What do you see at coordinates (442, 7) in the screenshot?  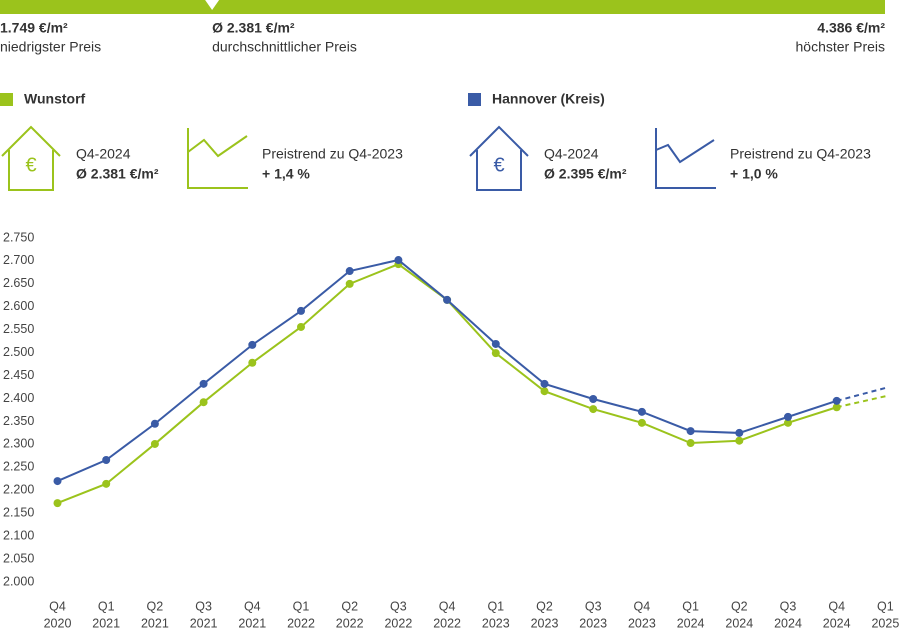 I see `price-scale-bar` at bounding box center [442, 7].